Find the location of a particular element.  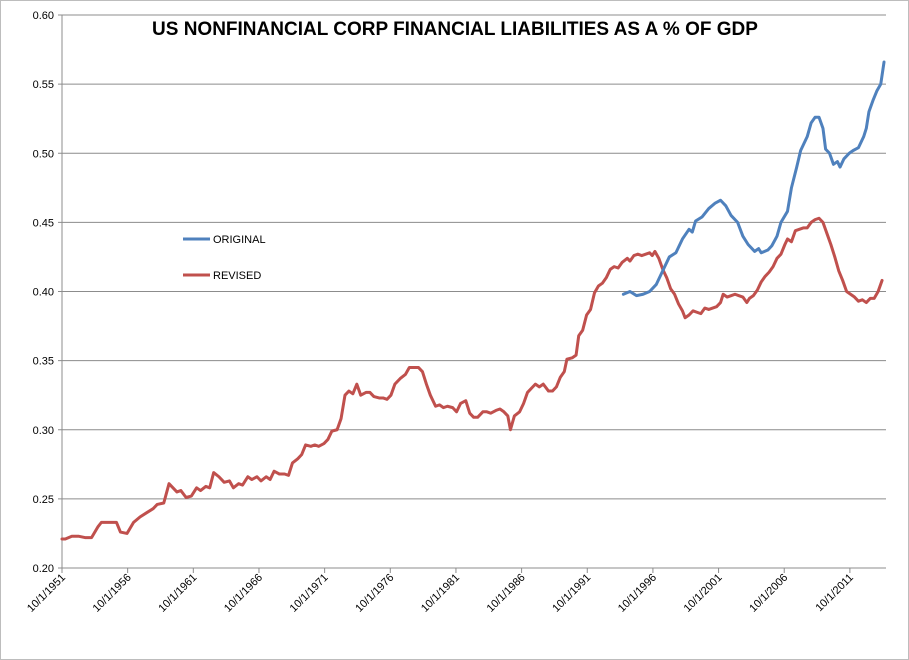

y-tick-label: 0.60 is located at coordinates (43, 16).